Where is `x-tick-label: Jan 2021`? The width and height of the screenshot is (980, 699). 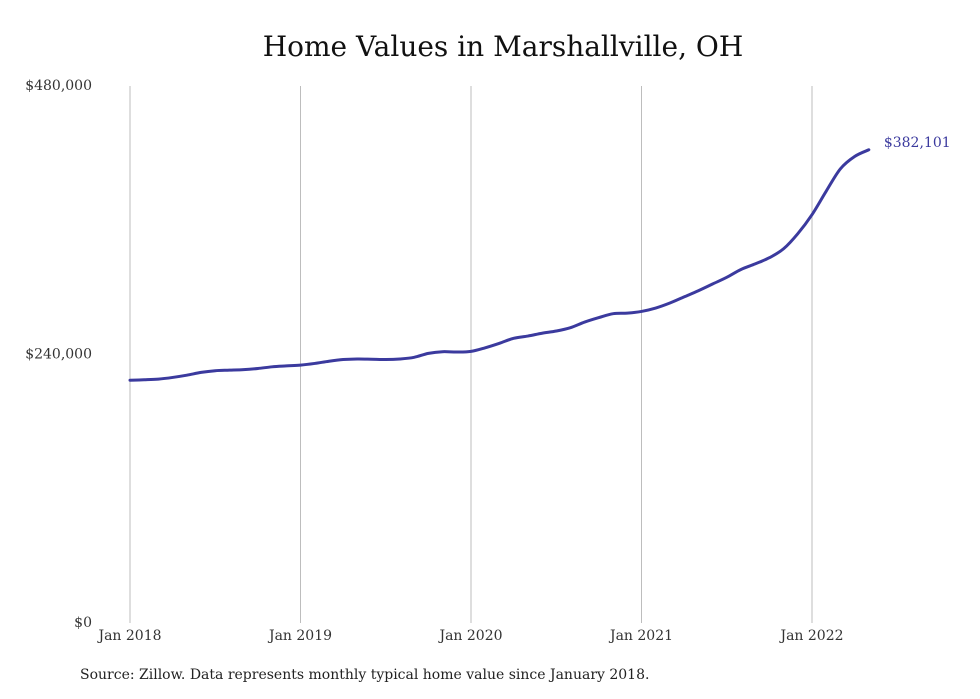
x-tick-label: Jan 2021 is located at coordinates (640, 636).